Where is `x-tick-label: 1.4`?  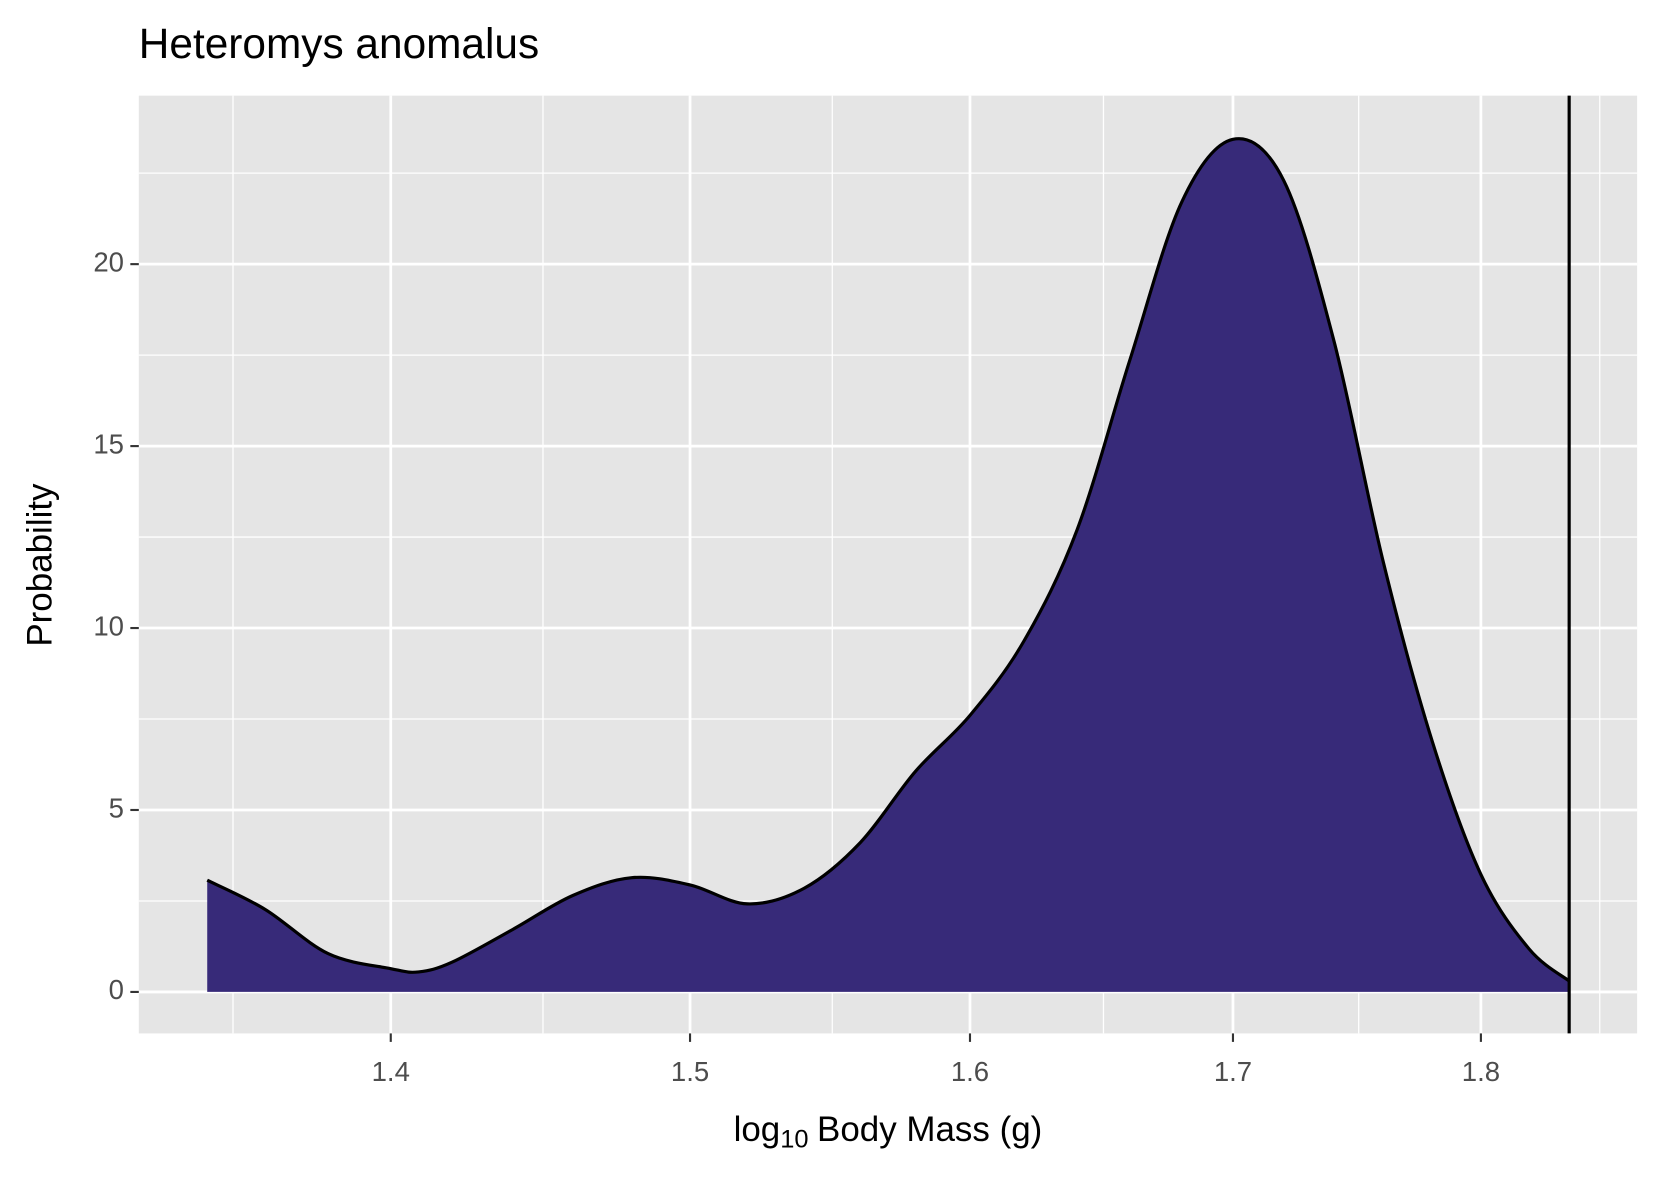
x-tick-label: 1.4 is located at coordinates (391, 1071).